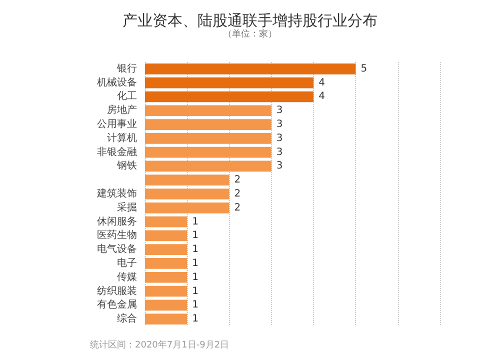  What do you see at coordinates (127, 96) in the screenshot?
I see `y-tick-label: 化工` at bounding box center [127, 96].